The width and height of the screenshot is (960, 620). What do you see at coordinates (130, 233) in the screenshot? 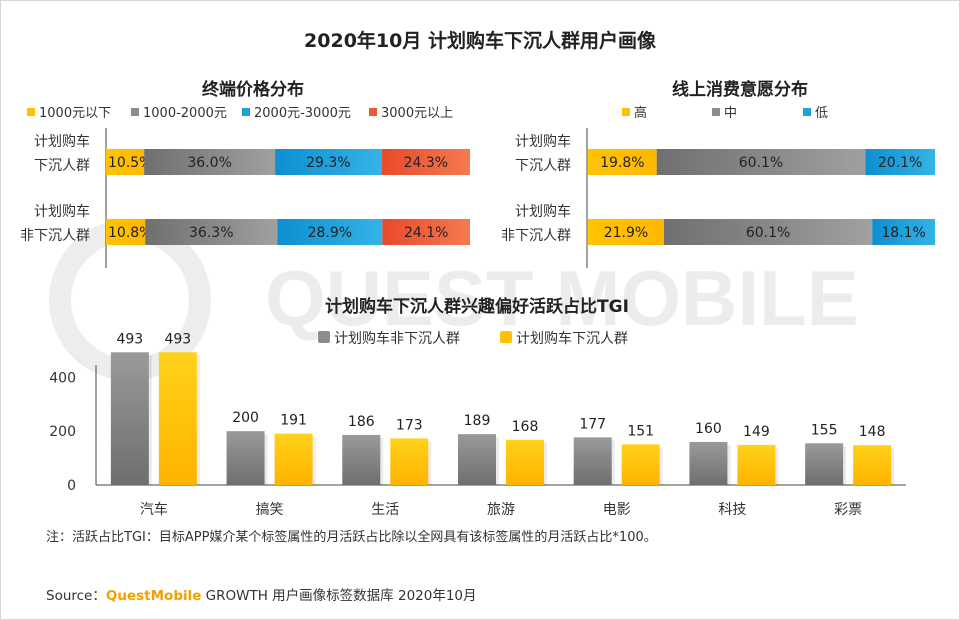
I see `data-label: 10.8%` at bounding box center [130, 233].